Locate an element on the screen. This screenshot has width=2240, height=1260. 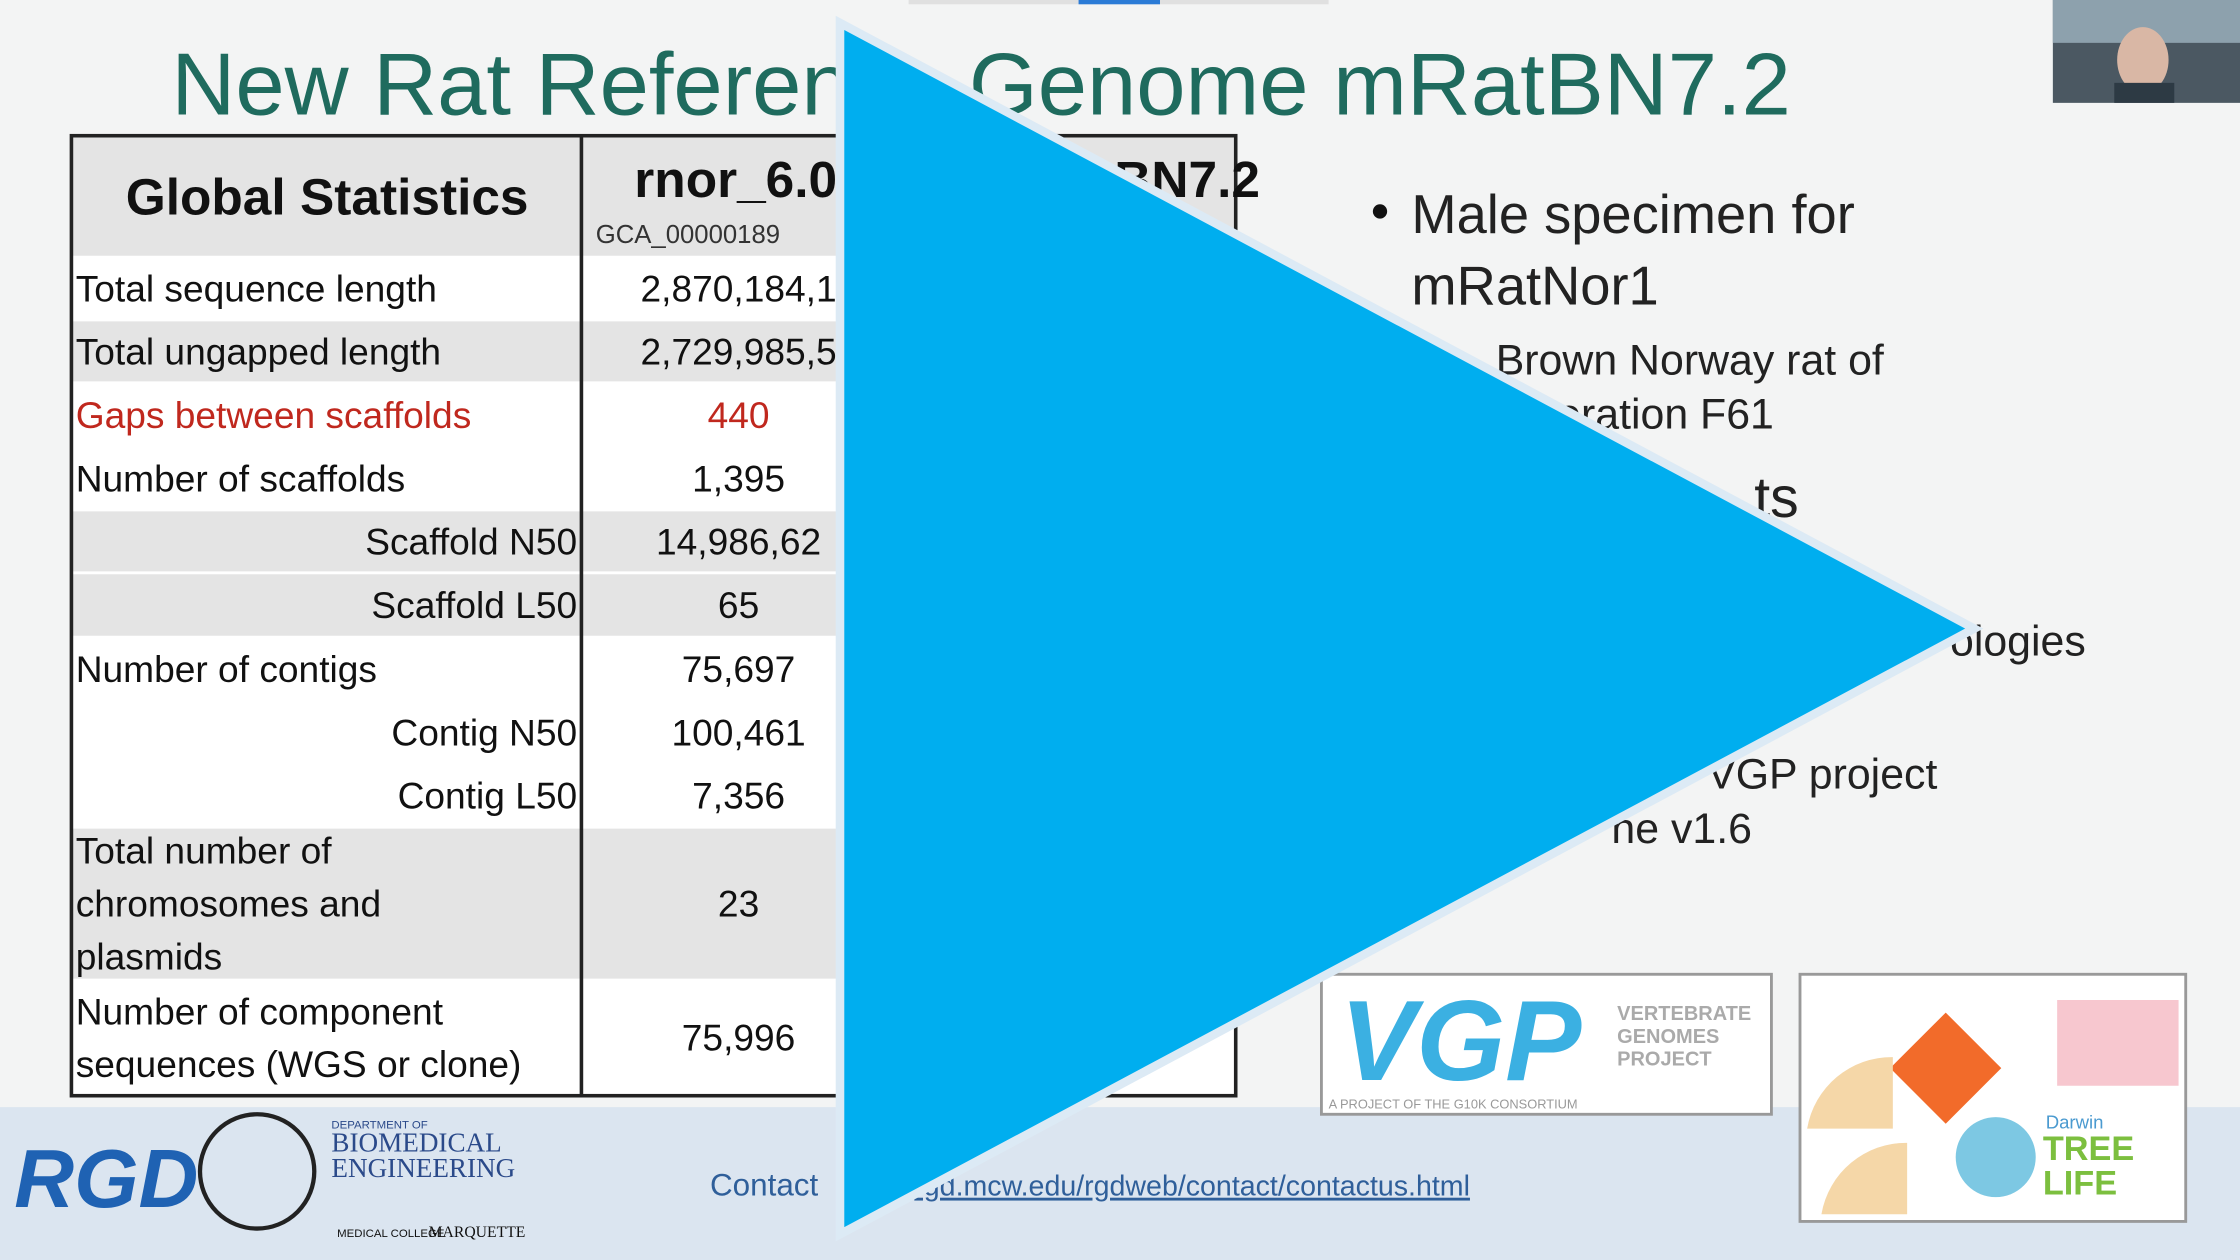
marquette-logo-text: MARQUETTE is located at coordinates (477, 1232).